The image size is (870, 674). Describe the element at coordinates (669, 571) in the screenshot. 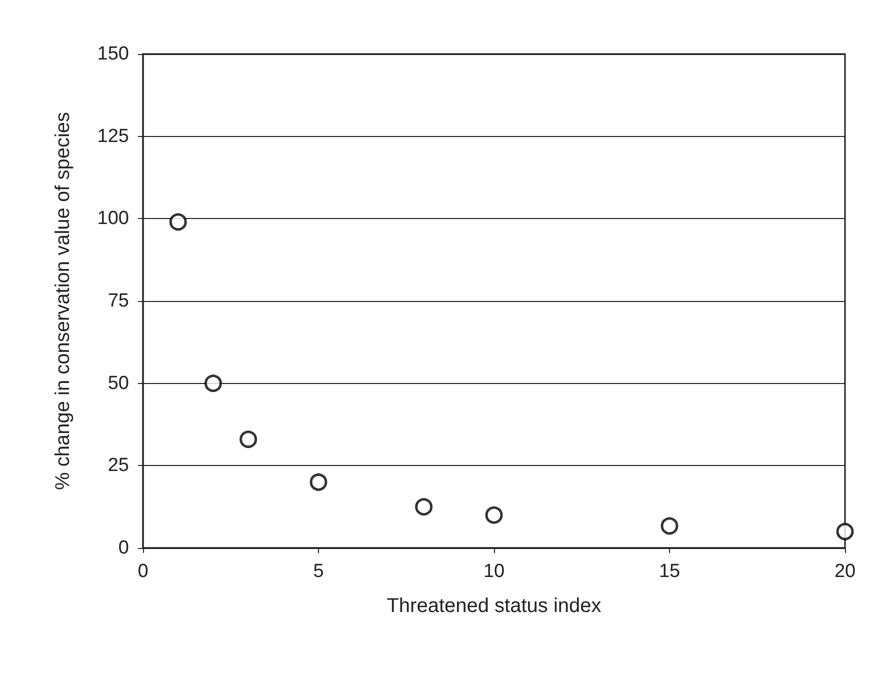

I see `x-tick-label: 15` at that location.